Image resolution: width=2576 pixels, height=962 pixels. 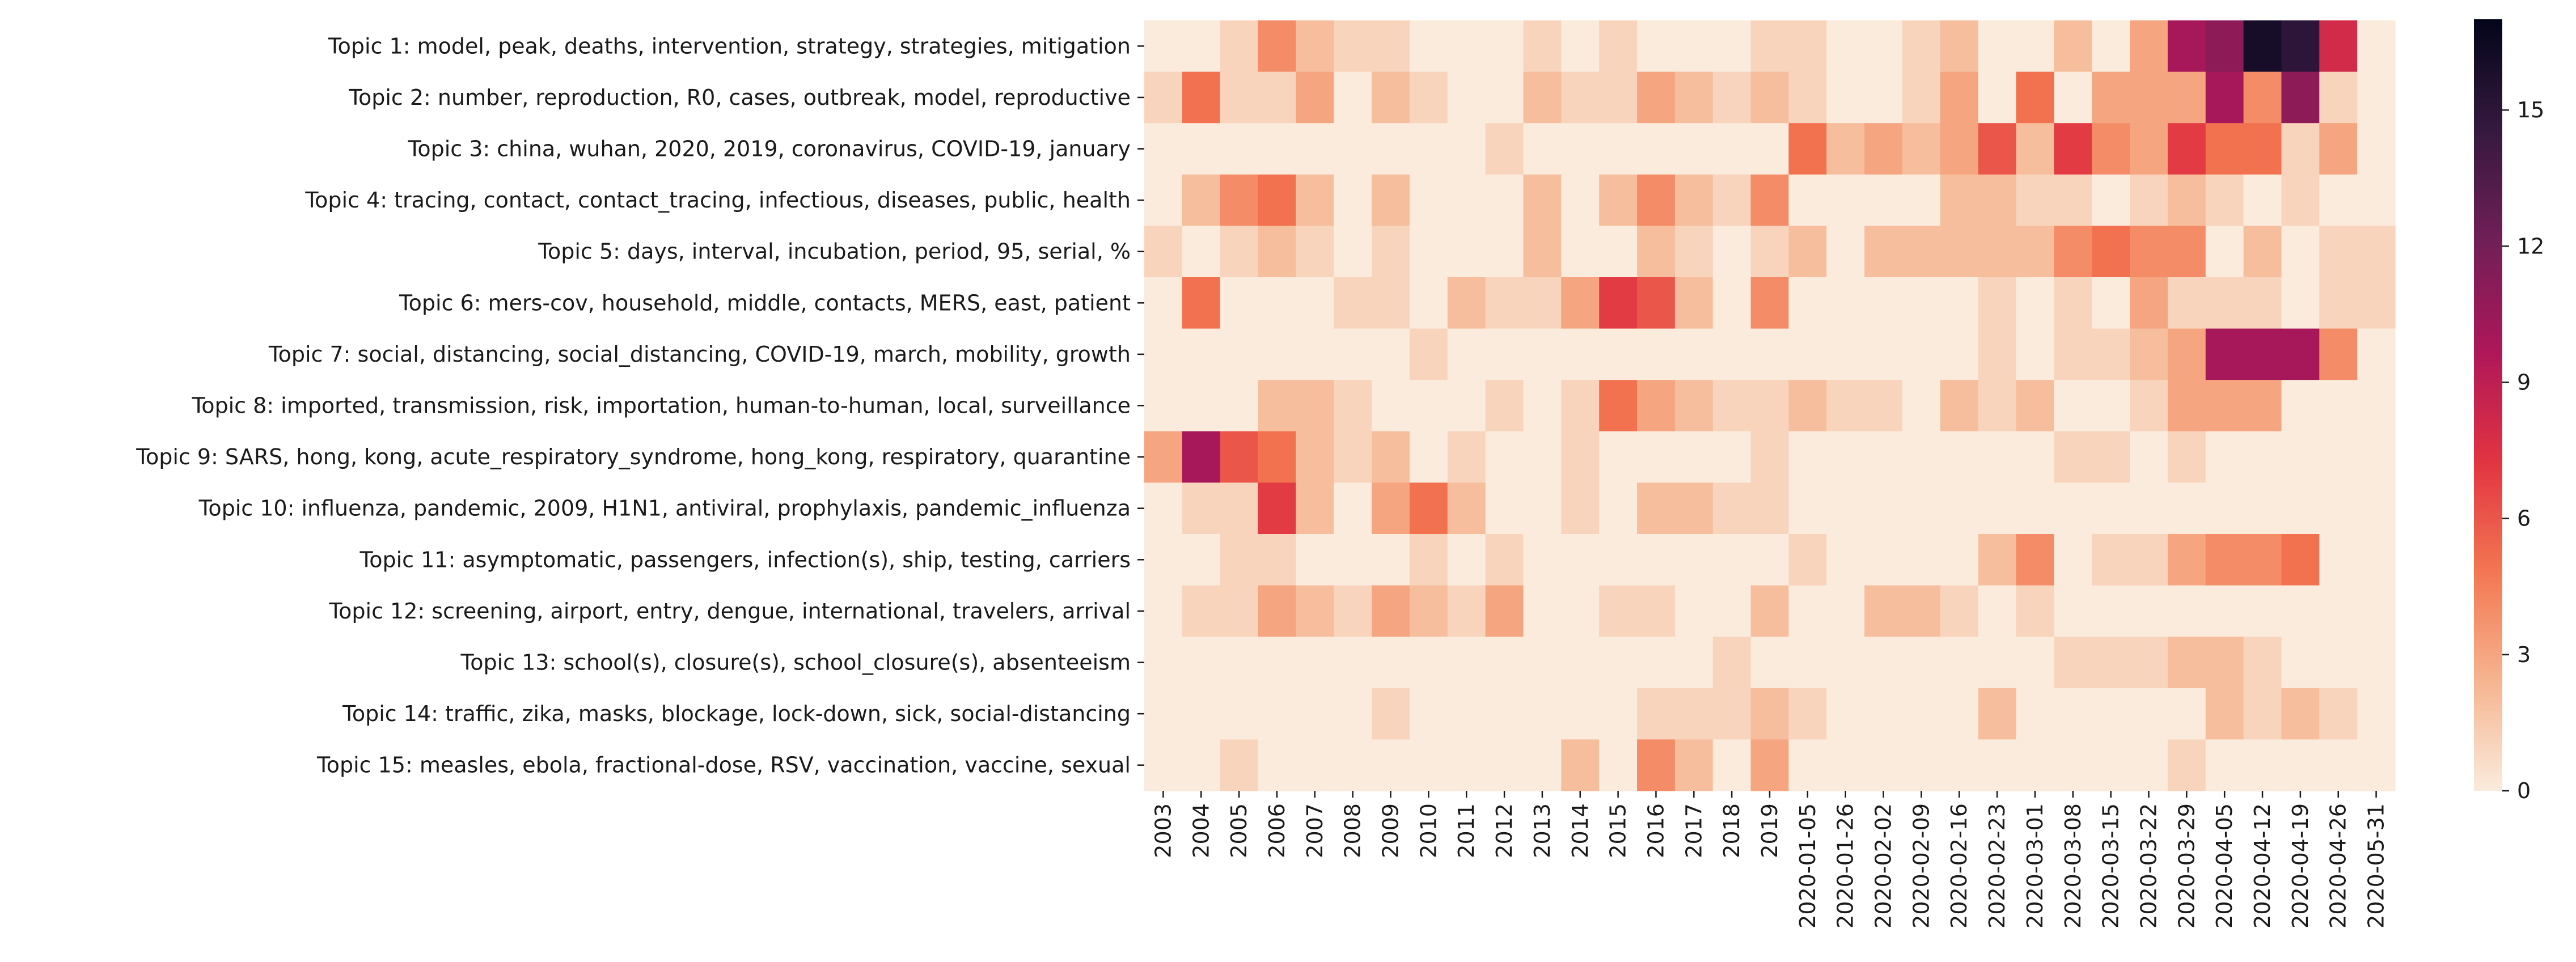 I want to click on x-tick-label: 2010, so click(x=1428, y=830).